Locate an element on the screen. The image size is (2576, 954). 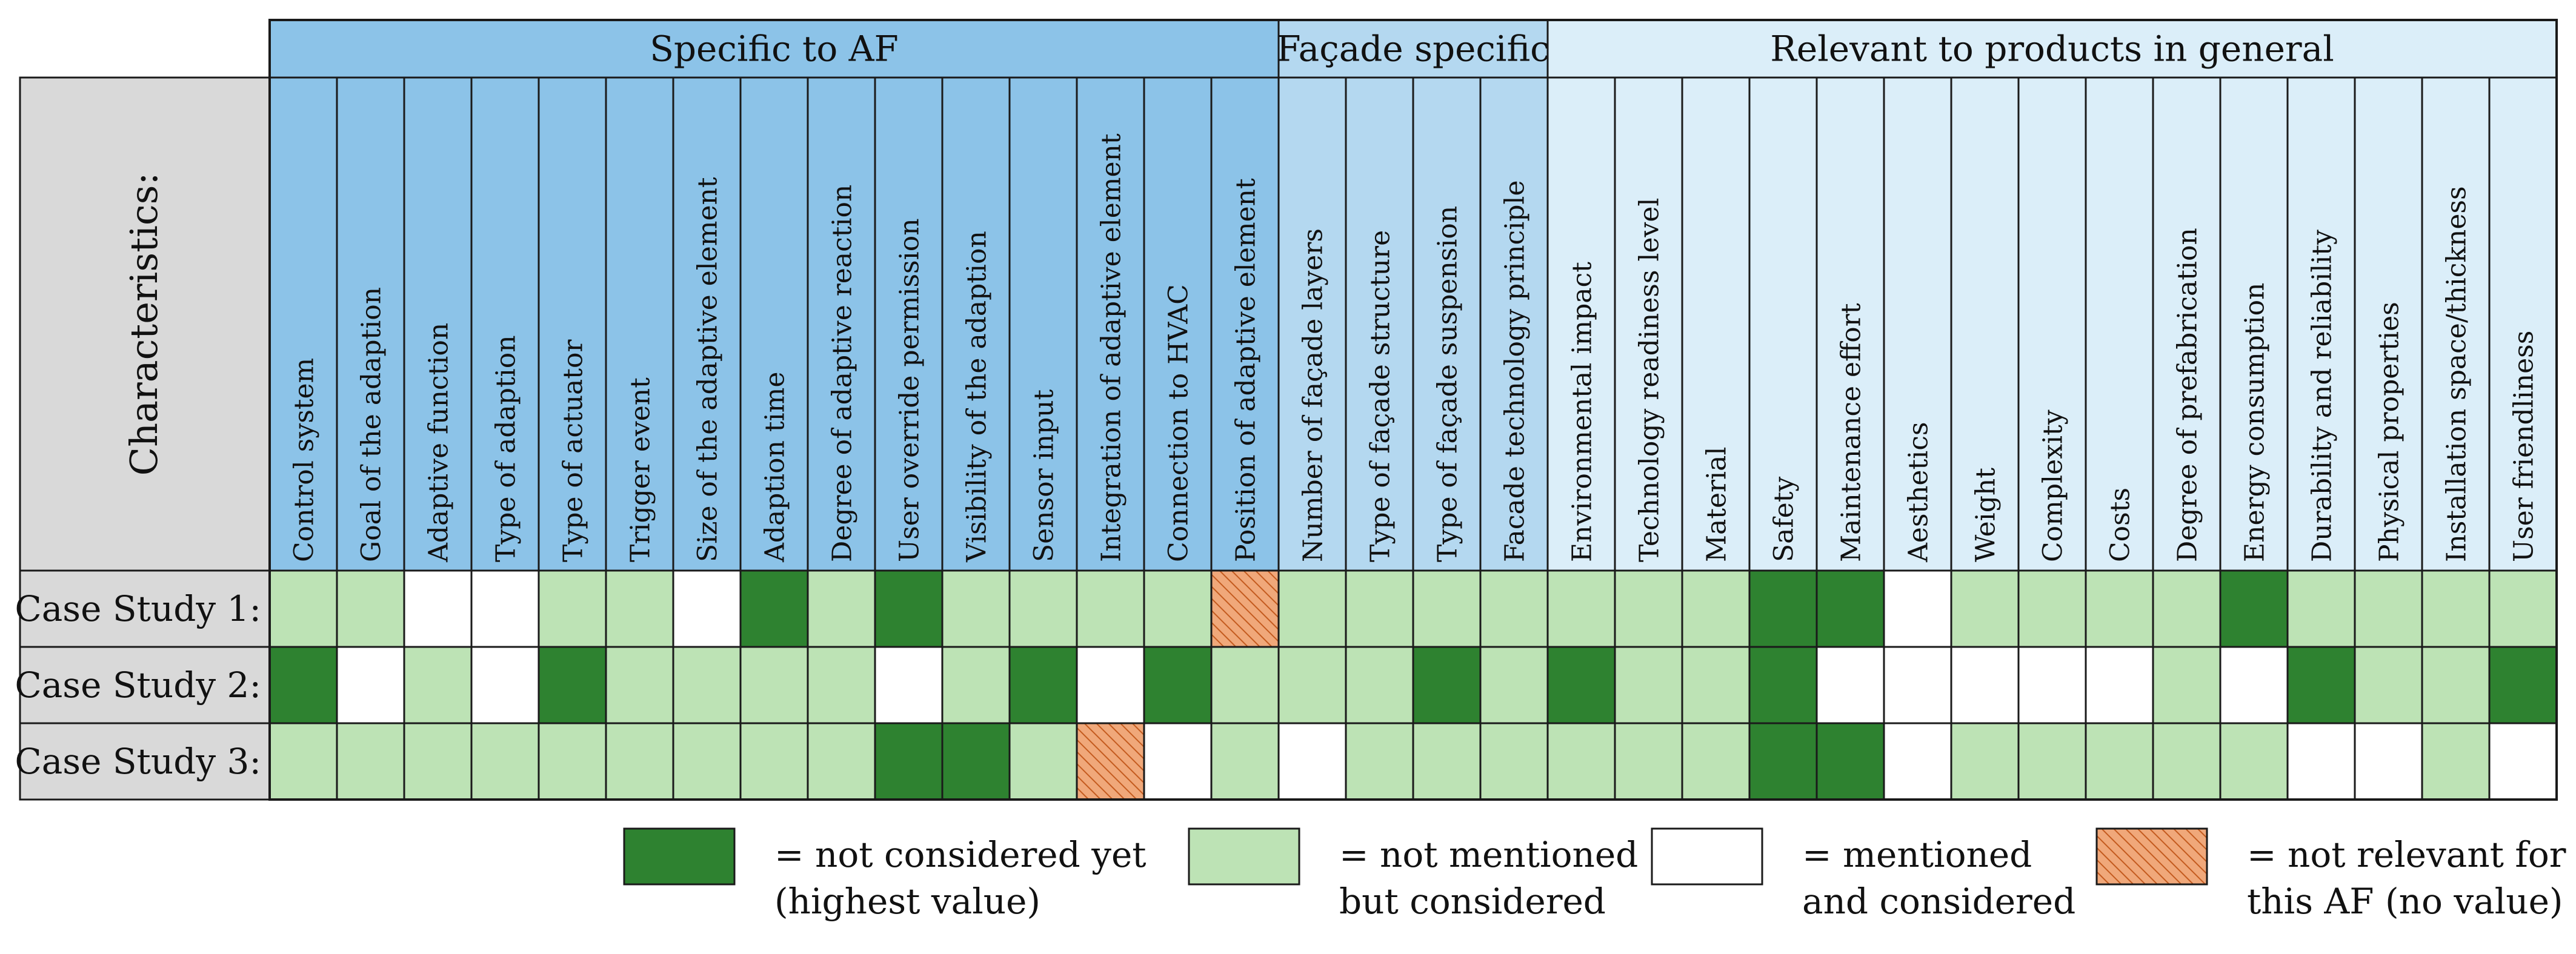
column-header-label: Type of façade structure is located at coordinates (1380, 396).